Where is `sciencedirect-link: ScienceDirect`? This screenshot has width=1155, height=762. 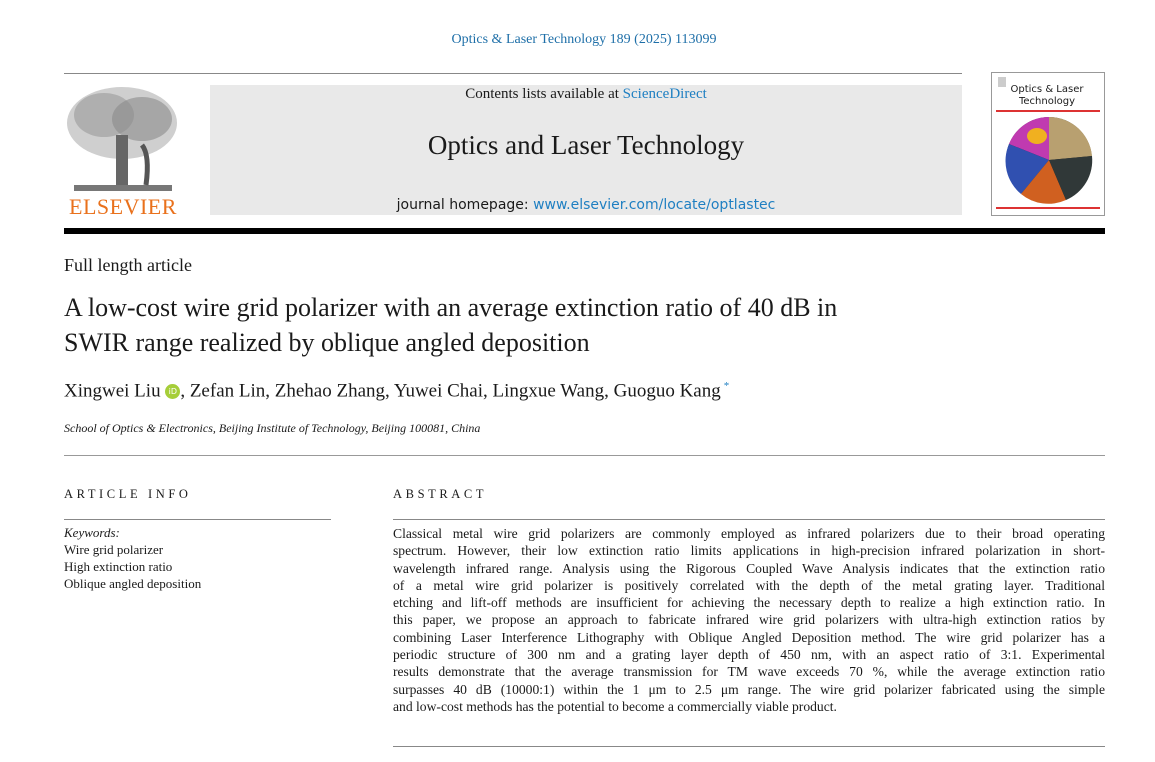
sciencedirect-link: ScienceDirect is located at coordinates (664, 94).